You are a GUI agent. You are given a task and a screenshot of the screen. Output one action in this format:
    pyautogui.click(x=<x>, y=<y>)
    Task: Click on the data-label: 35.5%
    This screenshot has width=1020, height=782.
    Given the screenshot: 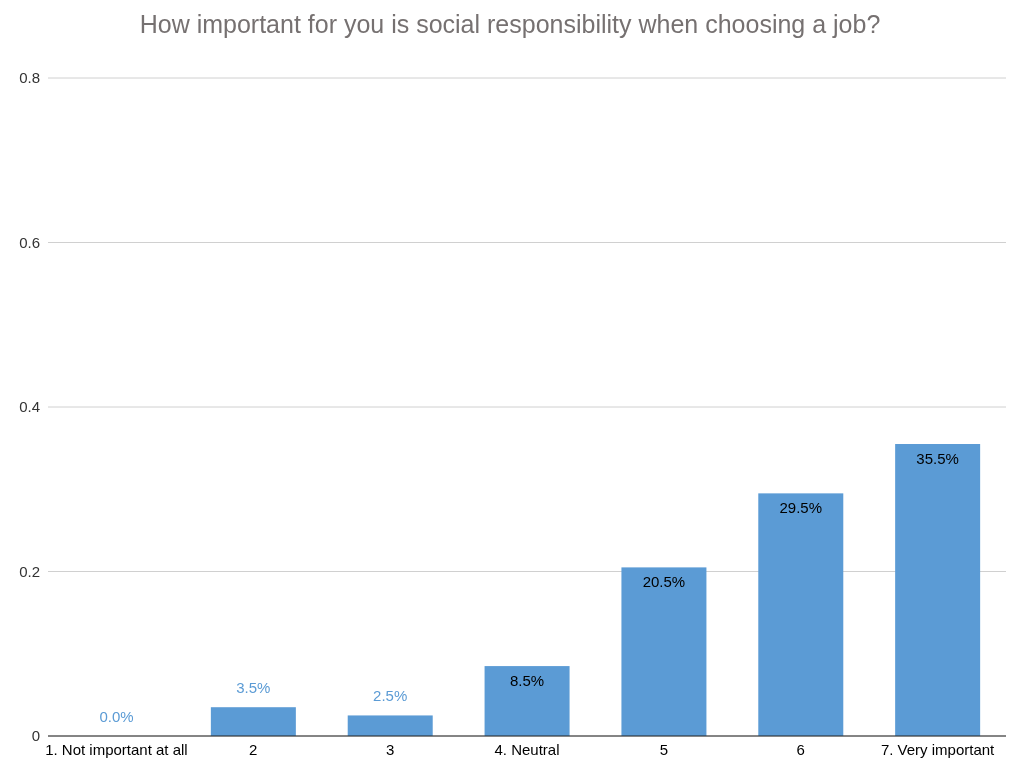 What is the action you would take?
    pyautogui.click(x=937, y=459)
    